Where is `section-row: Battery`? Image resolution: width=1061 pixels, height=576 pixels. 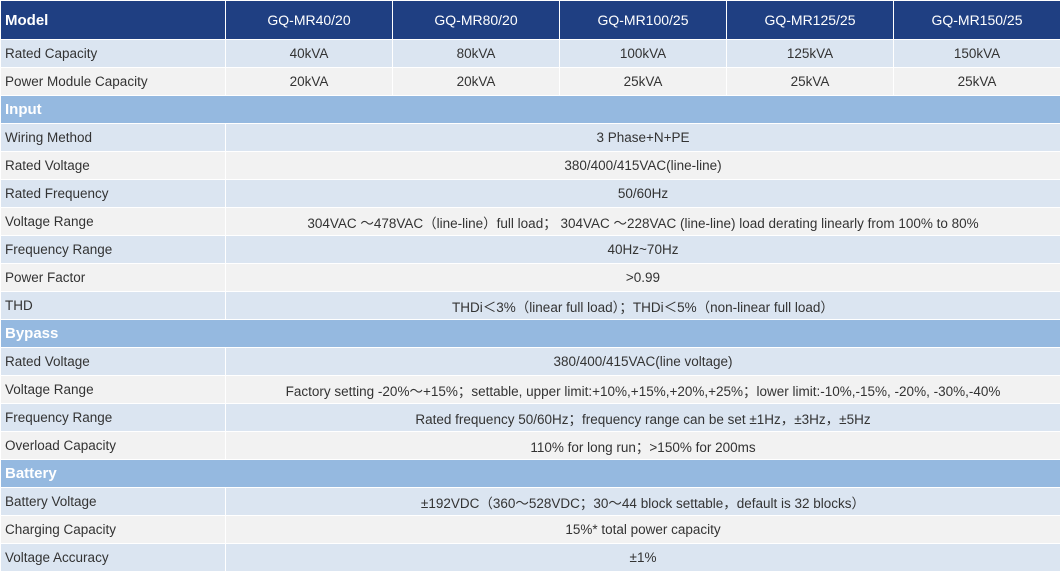 section-row: Battery is located at coordinates (530, 473).